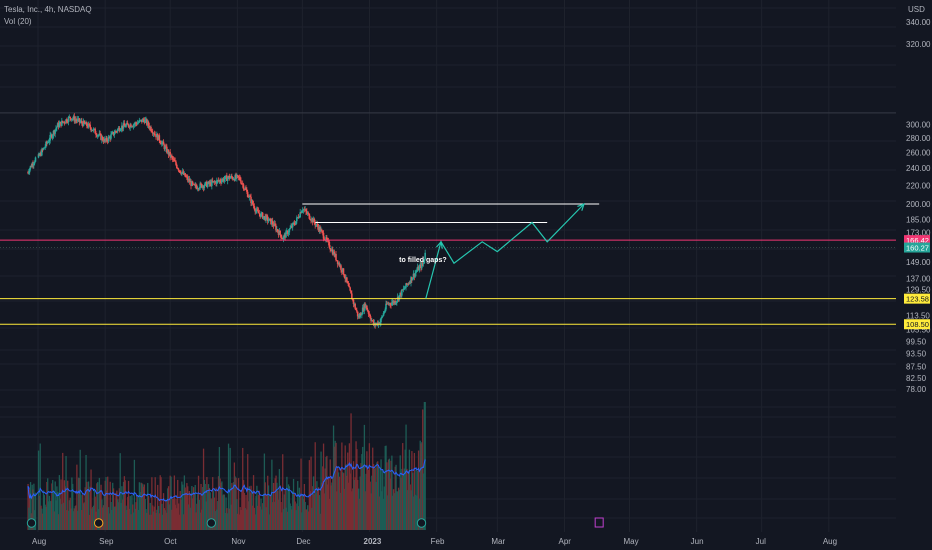  Describe the element at coordinates (581, 207) in the screenshot. I see `projection-arrowhead` at that location.